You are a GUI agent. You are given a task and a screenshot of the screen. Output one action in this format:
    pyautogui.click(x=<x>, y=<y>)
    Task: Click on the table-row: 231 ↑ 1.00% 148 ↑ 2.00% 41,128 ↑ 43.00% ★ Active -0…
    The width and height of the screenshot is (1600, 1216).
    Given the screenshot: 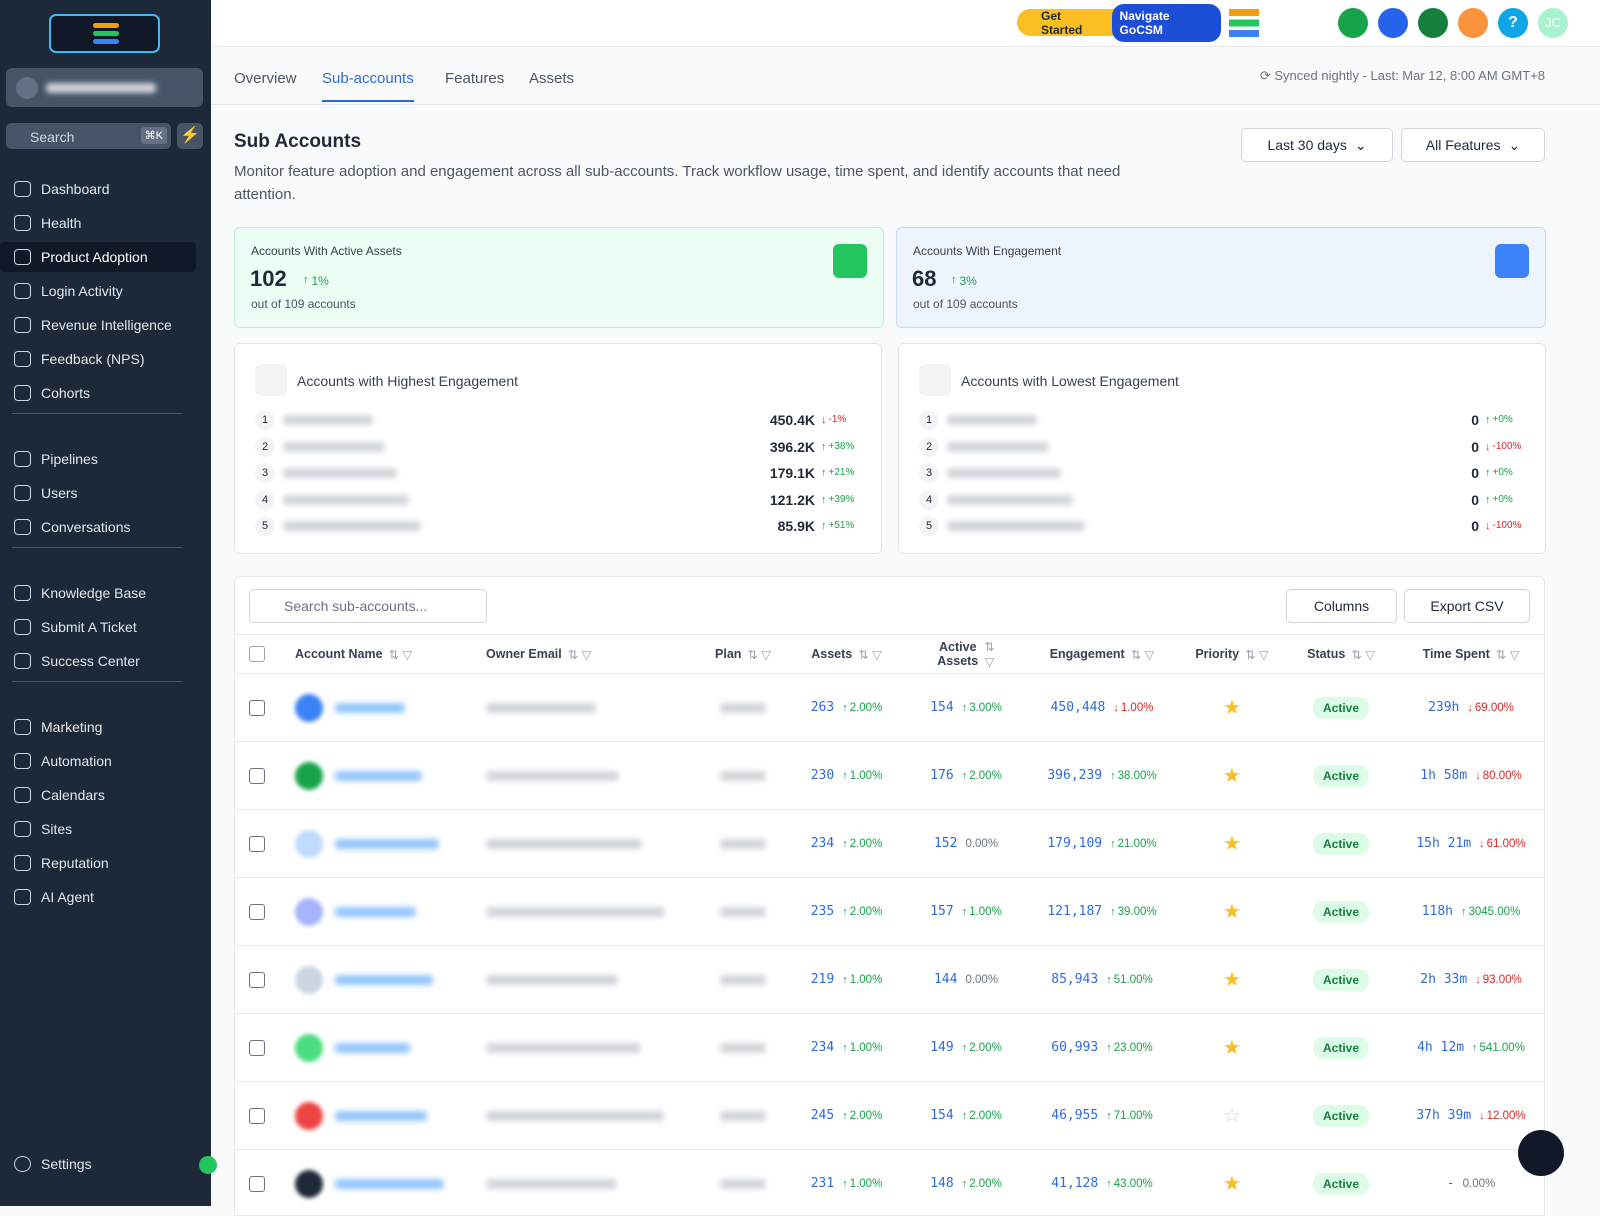 What is the action you would take?
    pyautogui.click(x=889, y=1182)
    